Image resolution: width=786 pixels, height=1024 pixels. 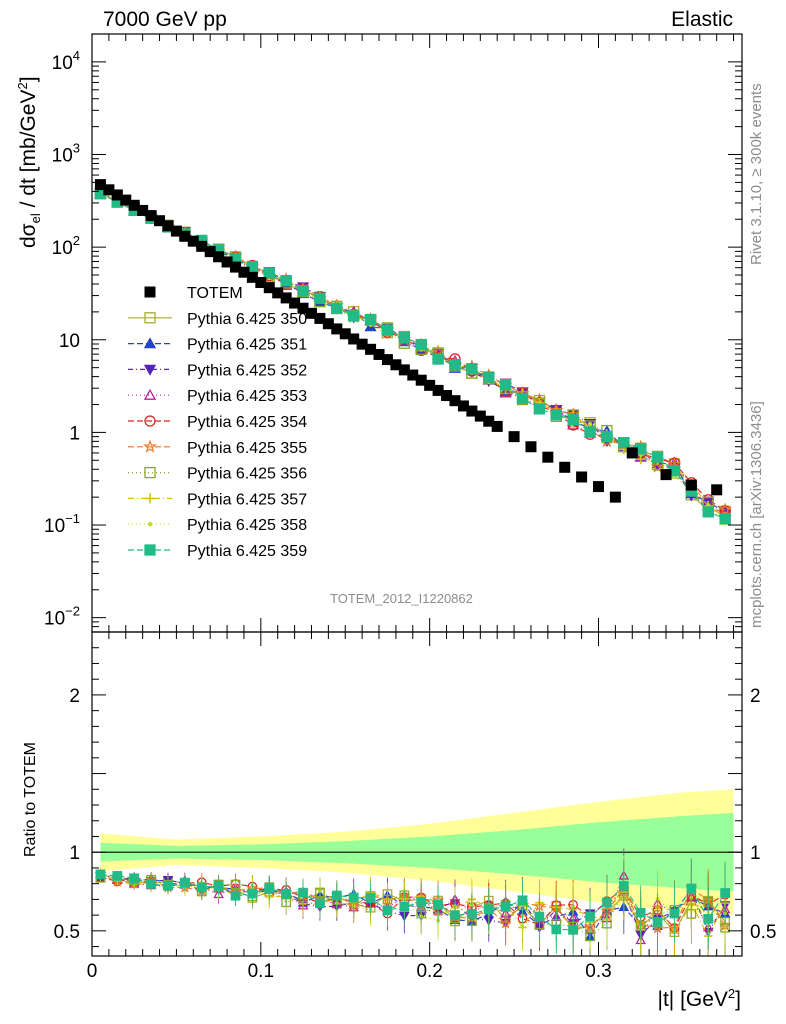 I want to click on legend-marker-353-shape, so click(x=150, y=394).